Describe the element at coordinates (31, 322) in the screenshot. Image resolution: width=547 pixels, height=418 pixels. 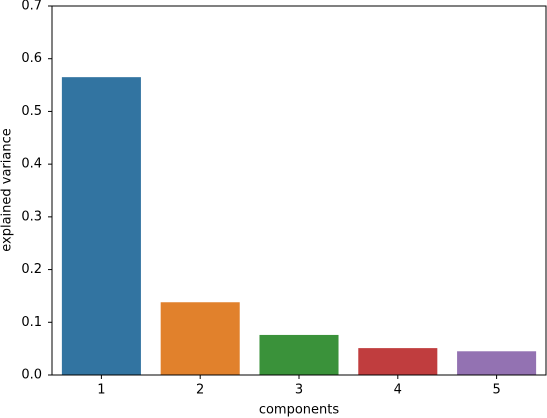
I see `y-tick-label: 0.1` at that location.